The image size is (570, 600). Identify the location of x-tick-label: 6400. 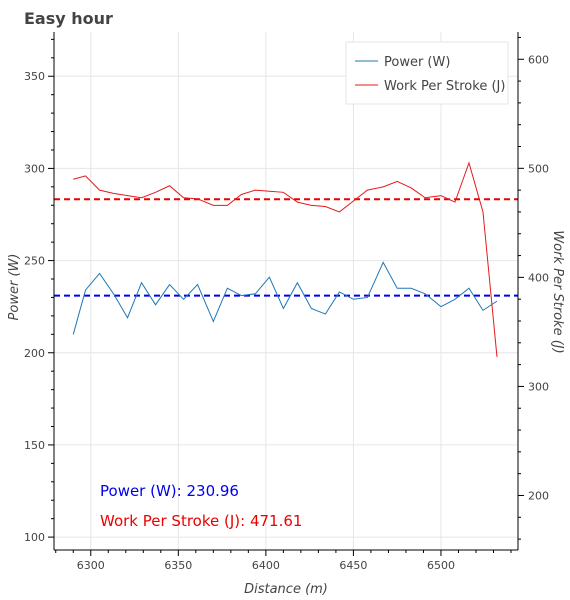
(266, 565).